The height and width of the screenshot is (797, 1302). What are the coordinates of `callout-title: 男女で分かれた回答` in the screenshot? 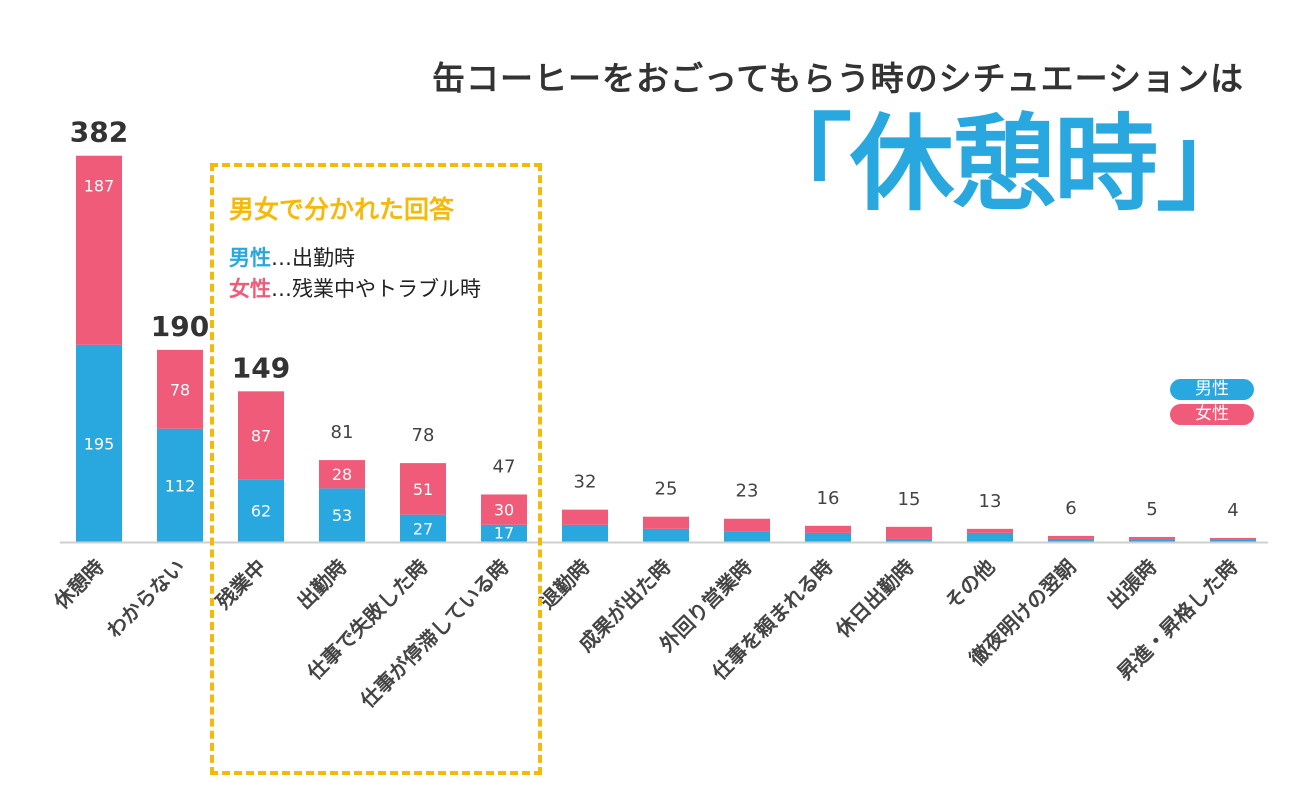 It's located at (342, 209).